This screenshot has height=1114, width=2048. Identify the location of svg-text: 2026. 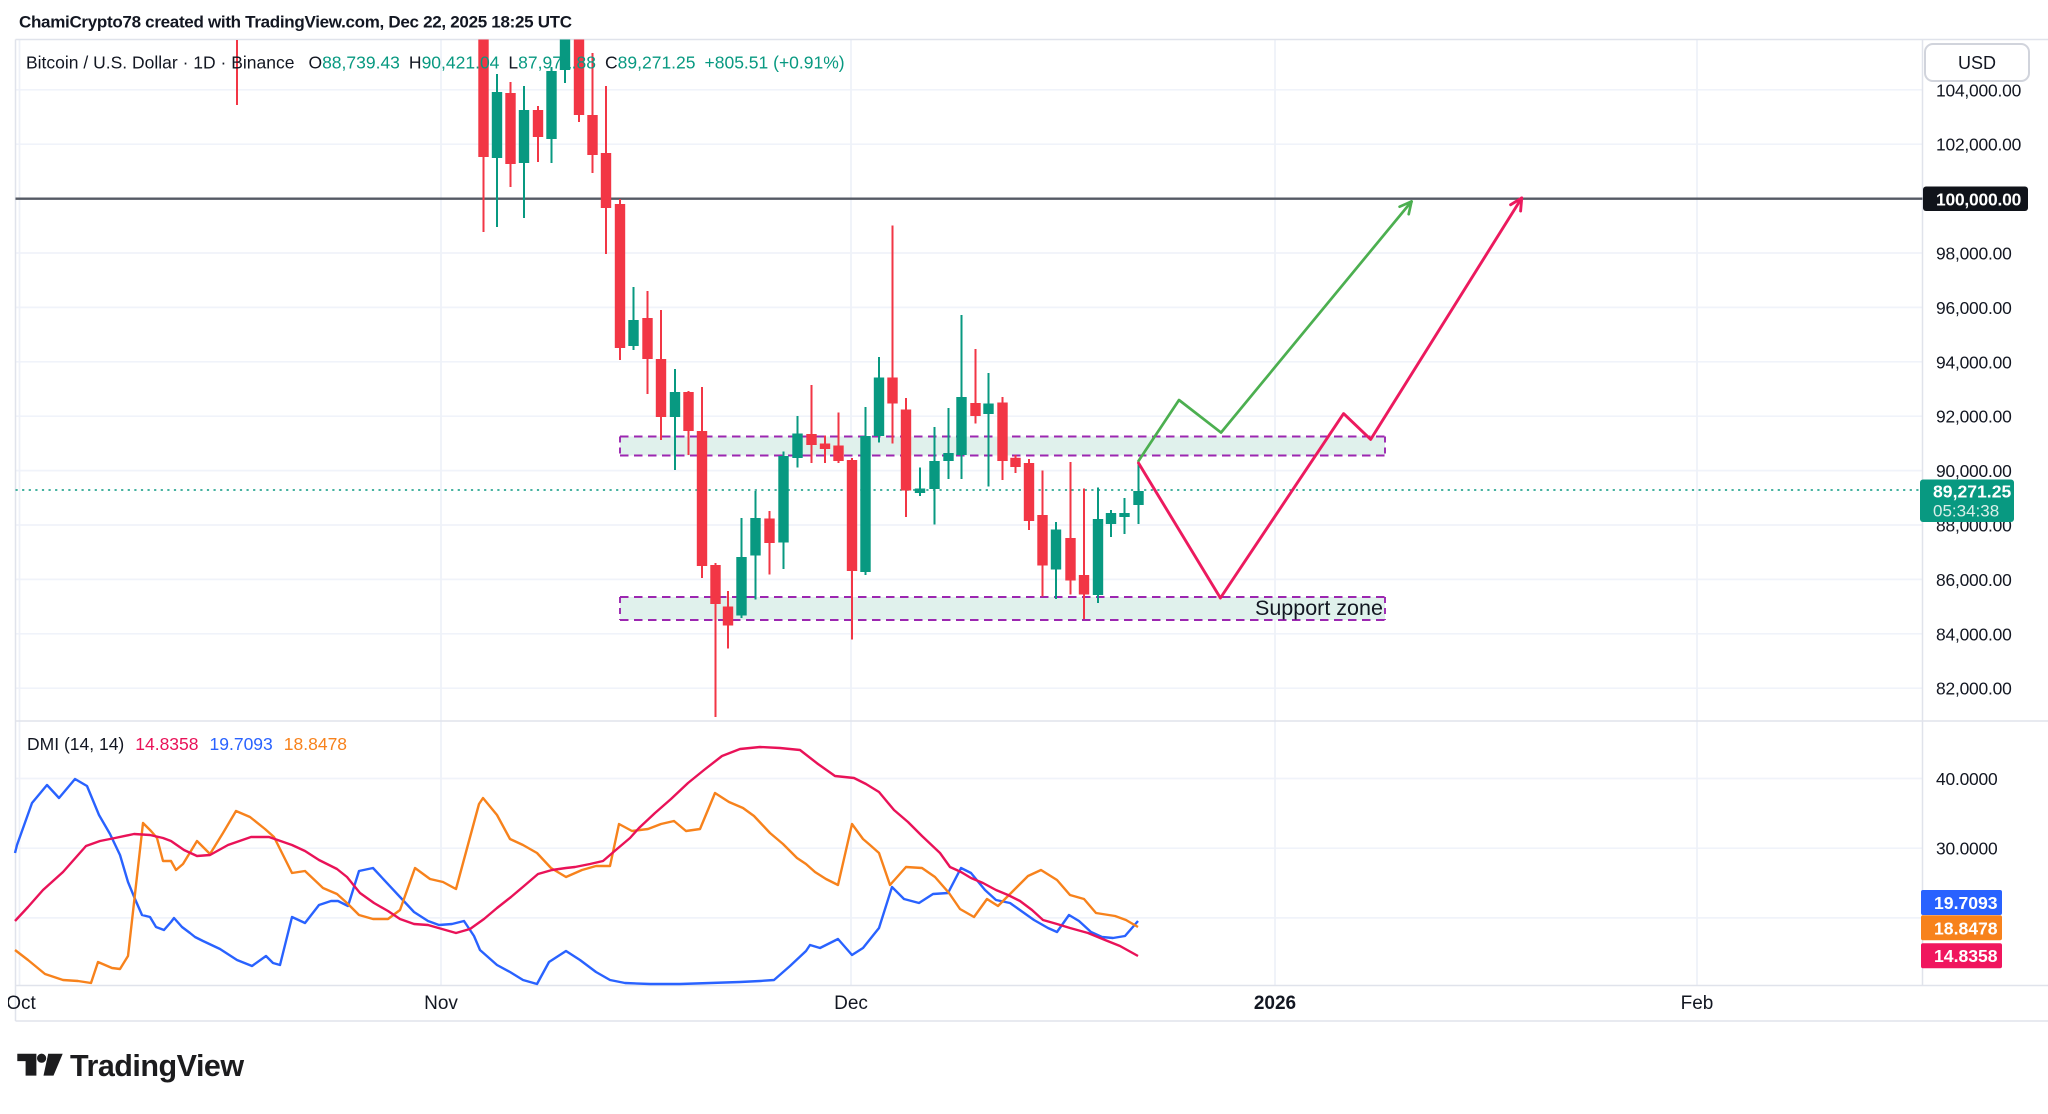
(1275, 1003).